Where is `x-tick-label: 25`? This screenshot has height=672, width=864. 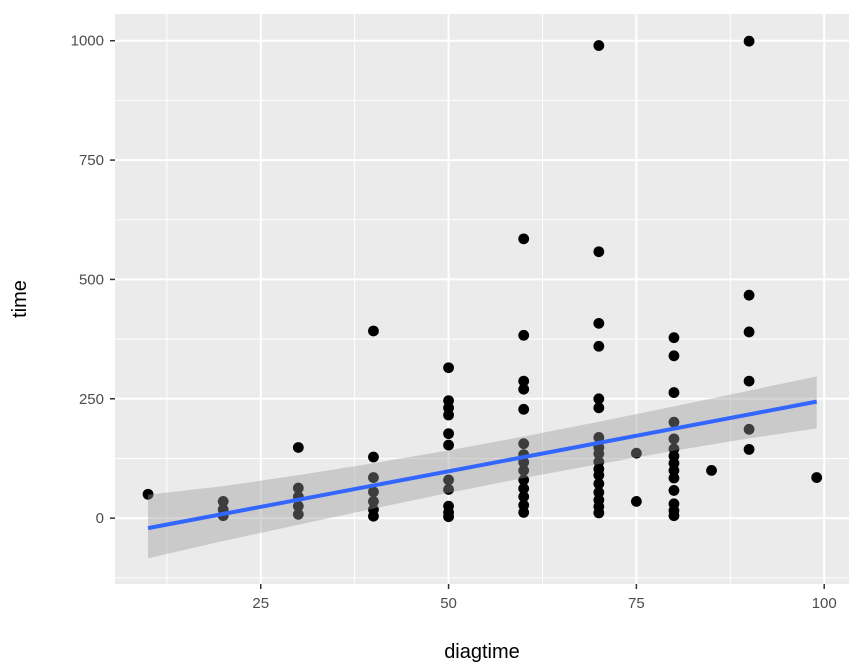
x-tick-label: 25 is located at coordinates (260, 603).